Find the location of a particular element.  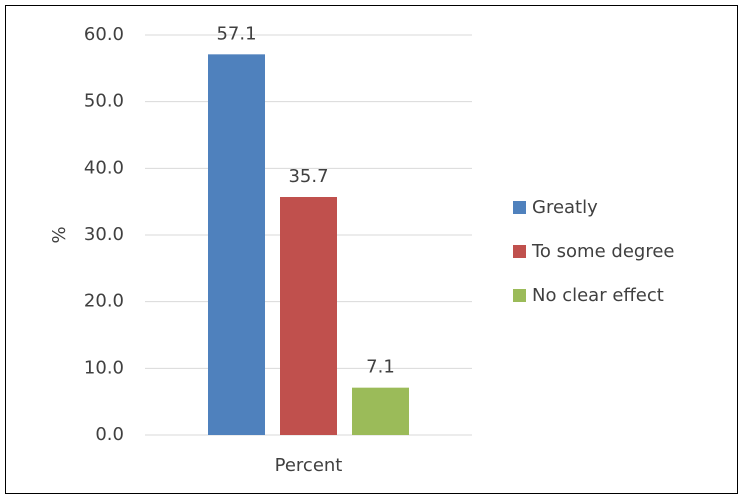

y-tick-label: 0.0 is located at coordinates (109, 434).